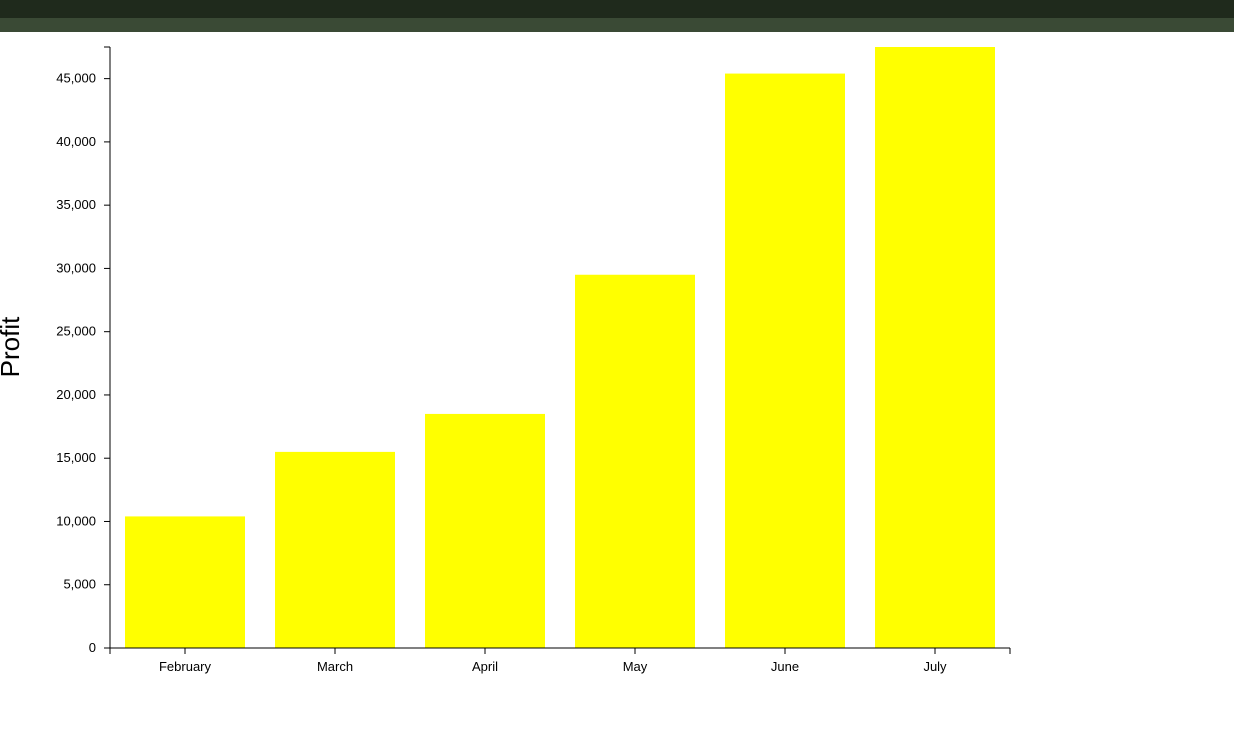  What do you see at coordinates (635, 666) in the screenshot?
I see `x-tick-label: May` at bounding box center [635, 666].